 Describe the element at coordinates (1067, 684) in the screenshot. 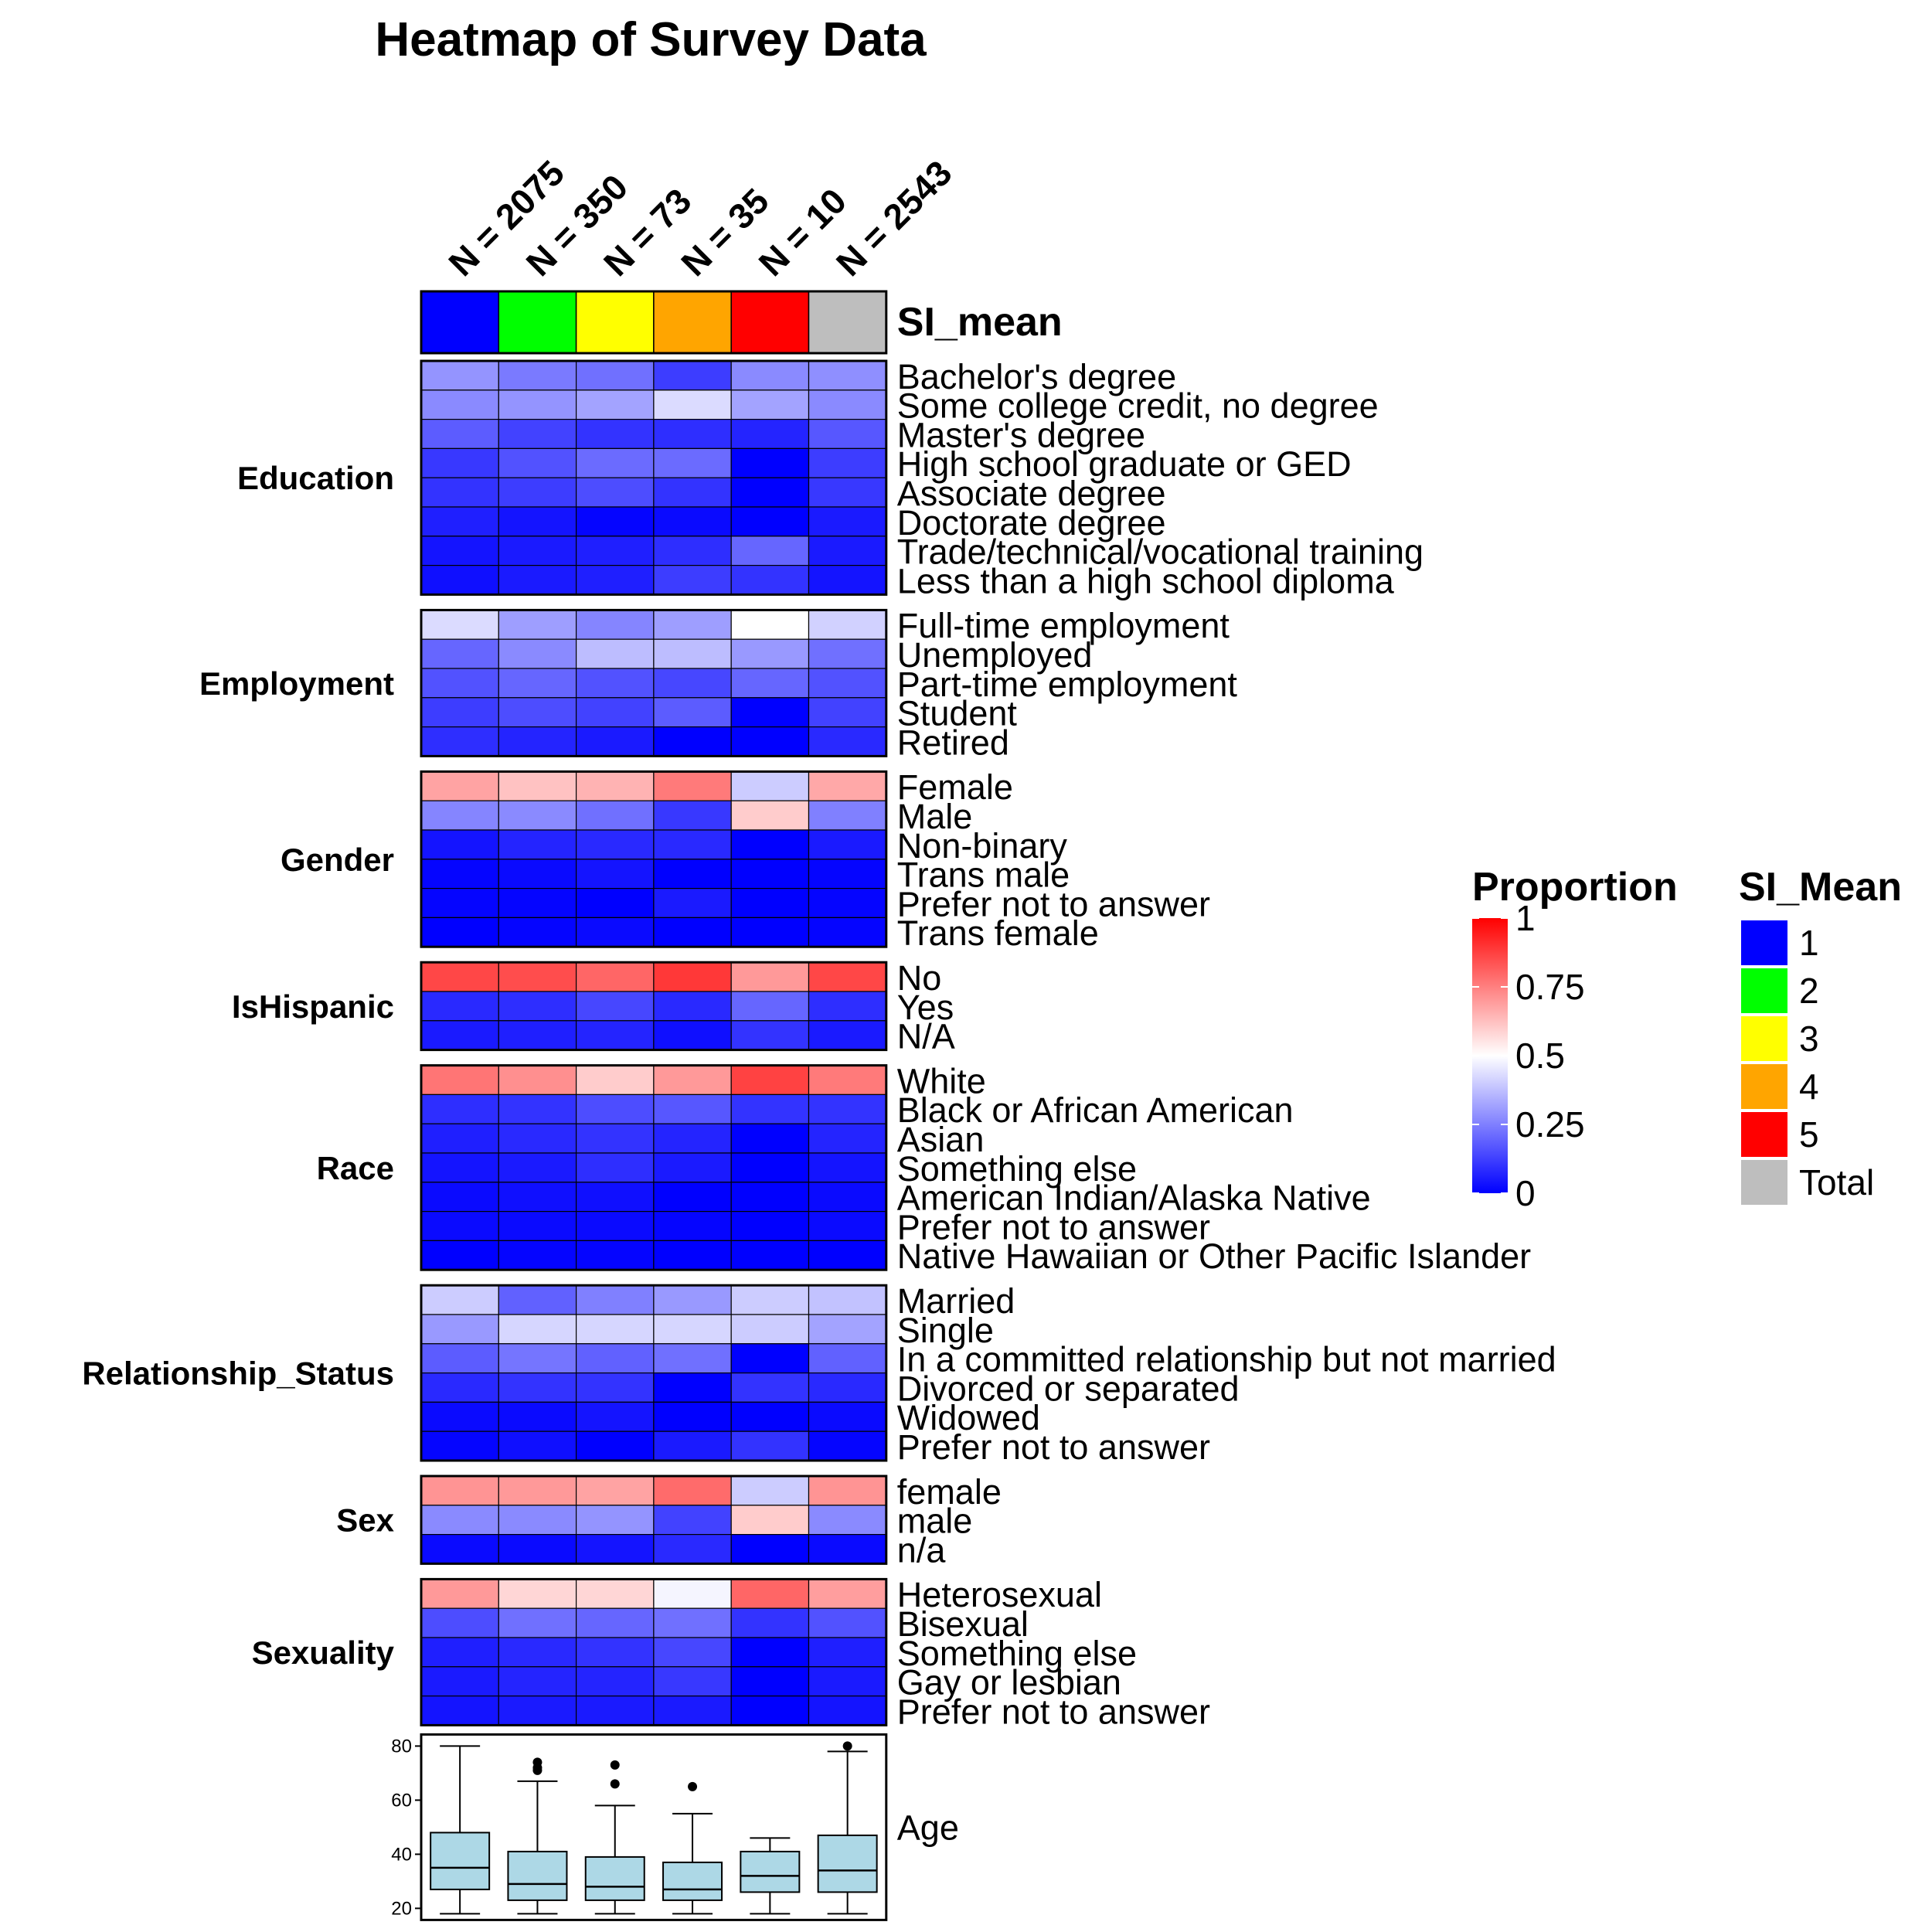

I see `row-label: Part-time employment` at that location.